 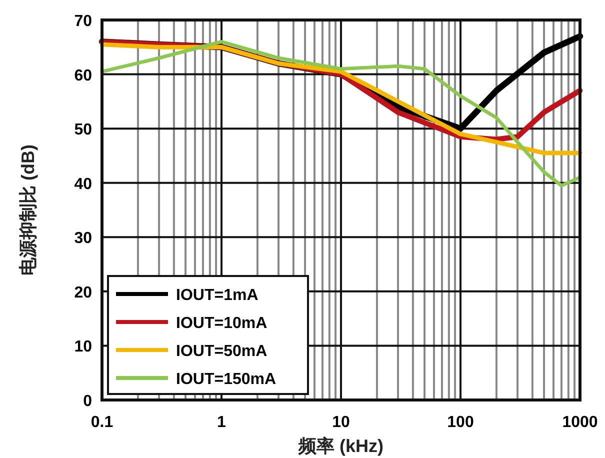 I want to click on y-tick-label: 60, so click(x=83, y=75).